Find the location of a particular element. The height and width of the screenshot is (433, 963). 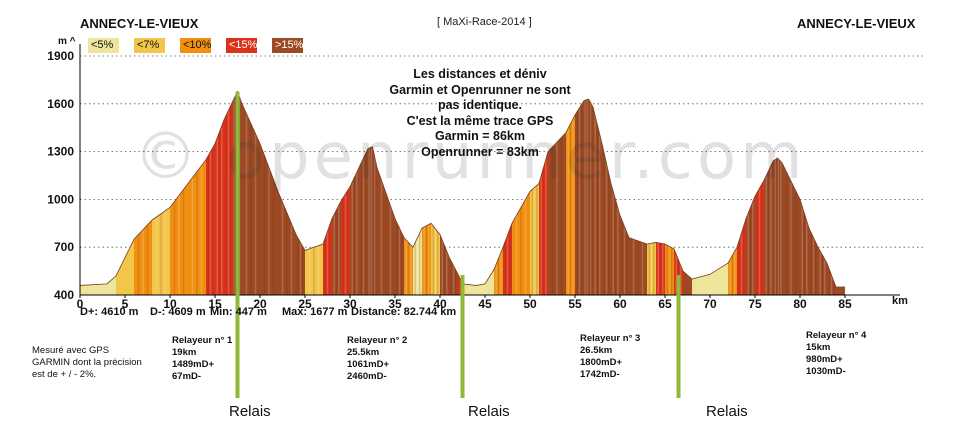

x-tick-label: 0 is located at coordinates (80, 304).